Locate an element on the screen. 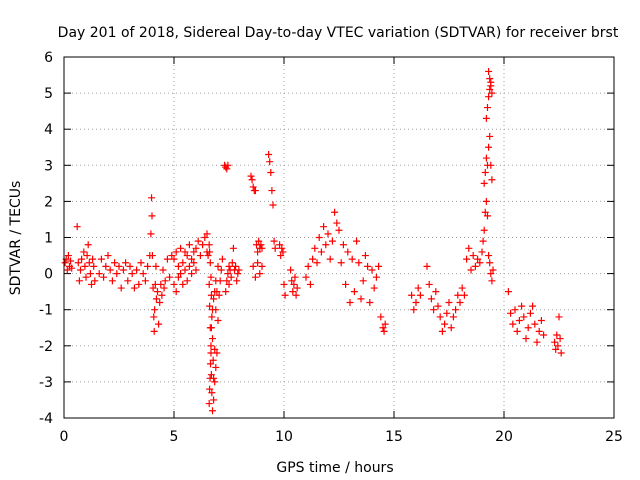 The height and width of the screenshot is (480, 640). y-tick-label: 4 is located at coordinates (48, 130).